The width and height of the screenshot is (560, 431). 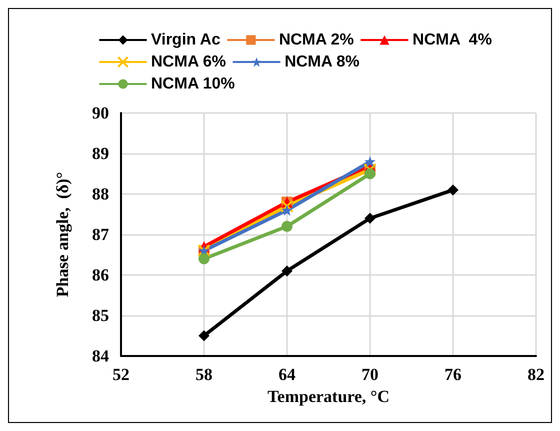 What do you see at coordinates (100, 194) in the screenshot?
I see `y-tick-label: 88` at bounding box center [100, 194].